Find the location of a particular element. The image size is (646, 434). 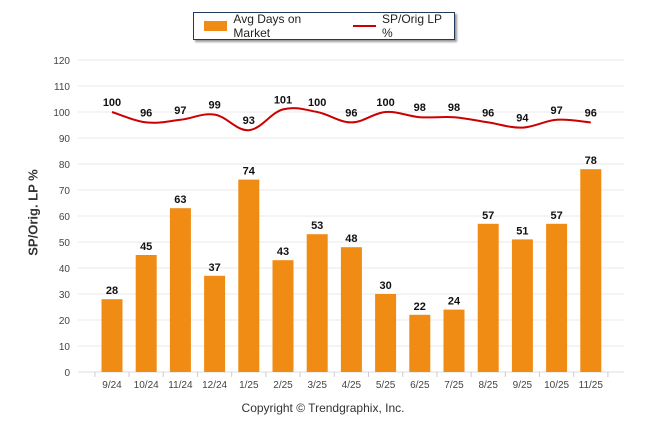

y-tick-labels: 0 10 20 30 40 50 60 70 80 90 100 110 120 is located at coordinates (61, 217).